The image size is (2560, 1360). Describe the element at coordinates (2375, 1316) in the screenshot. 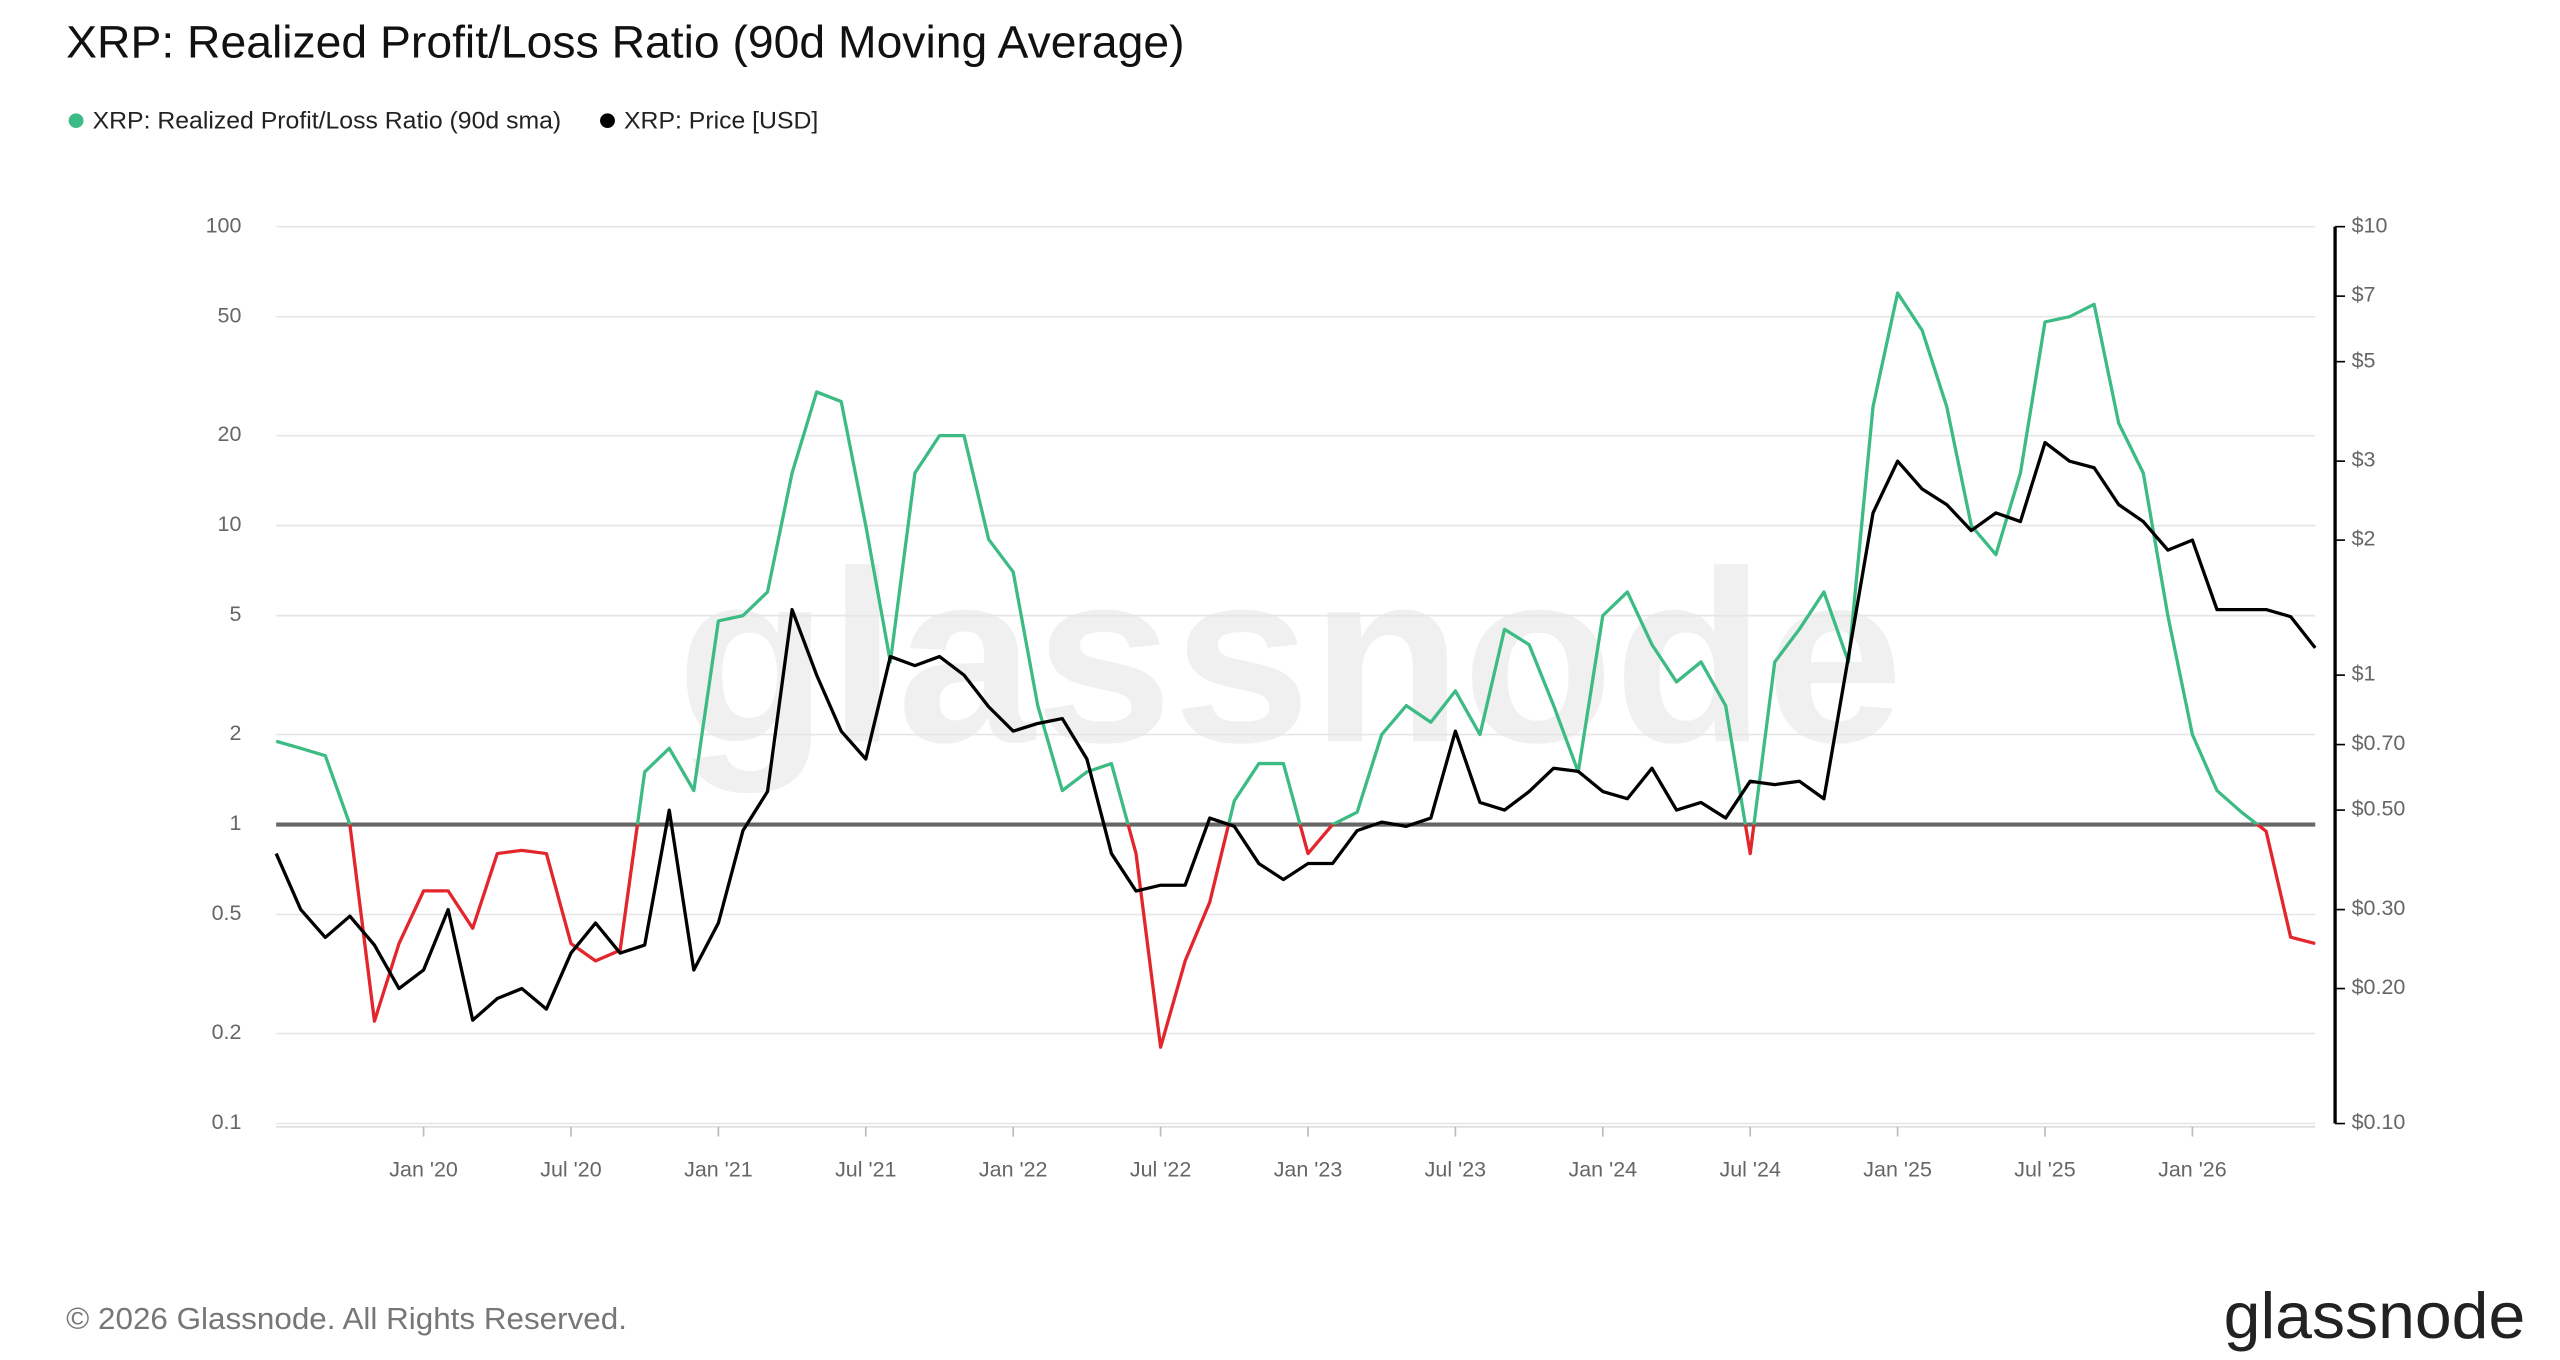

I see `logo: glassnode` at that location.